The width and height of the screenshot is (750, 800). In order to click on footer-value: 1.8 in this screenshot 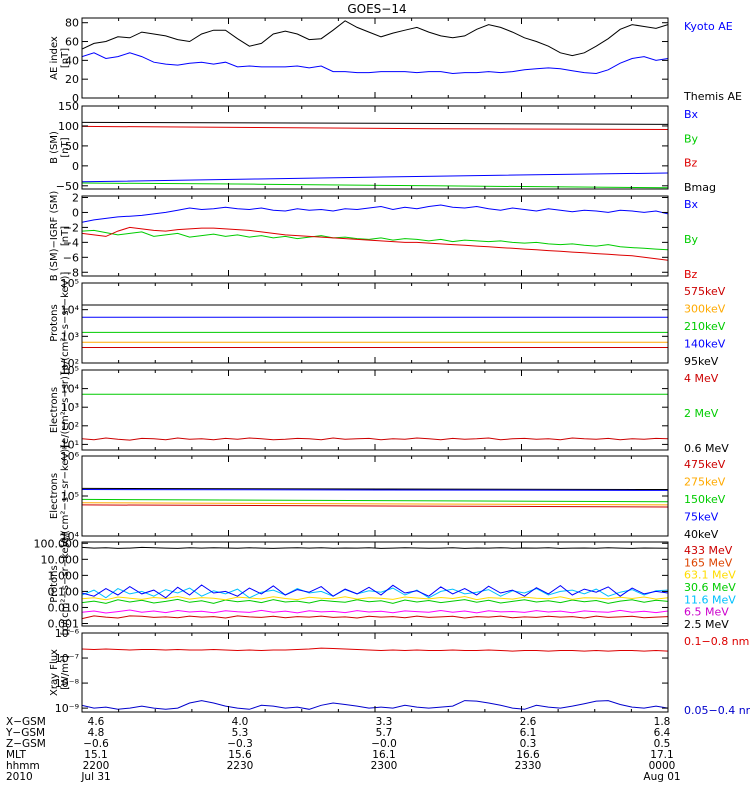, I will do `click(662, 722)`.